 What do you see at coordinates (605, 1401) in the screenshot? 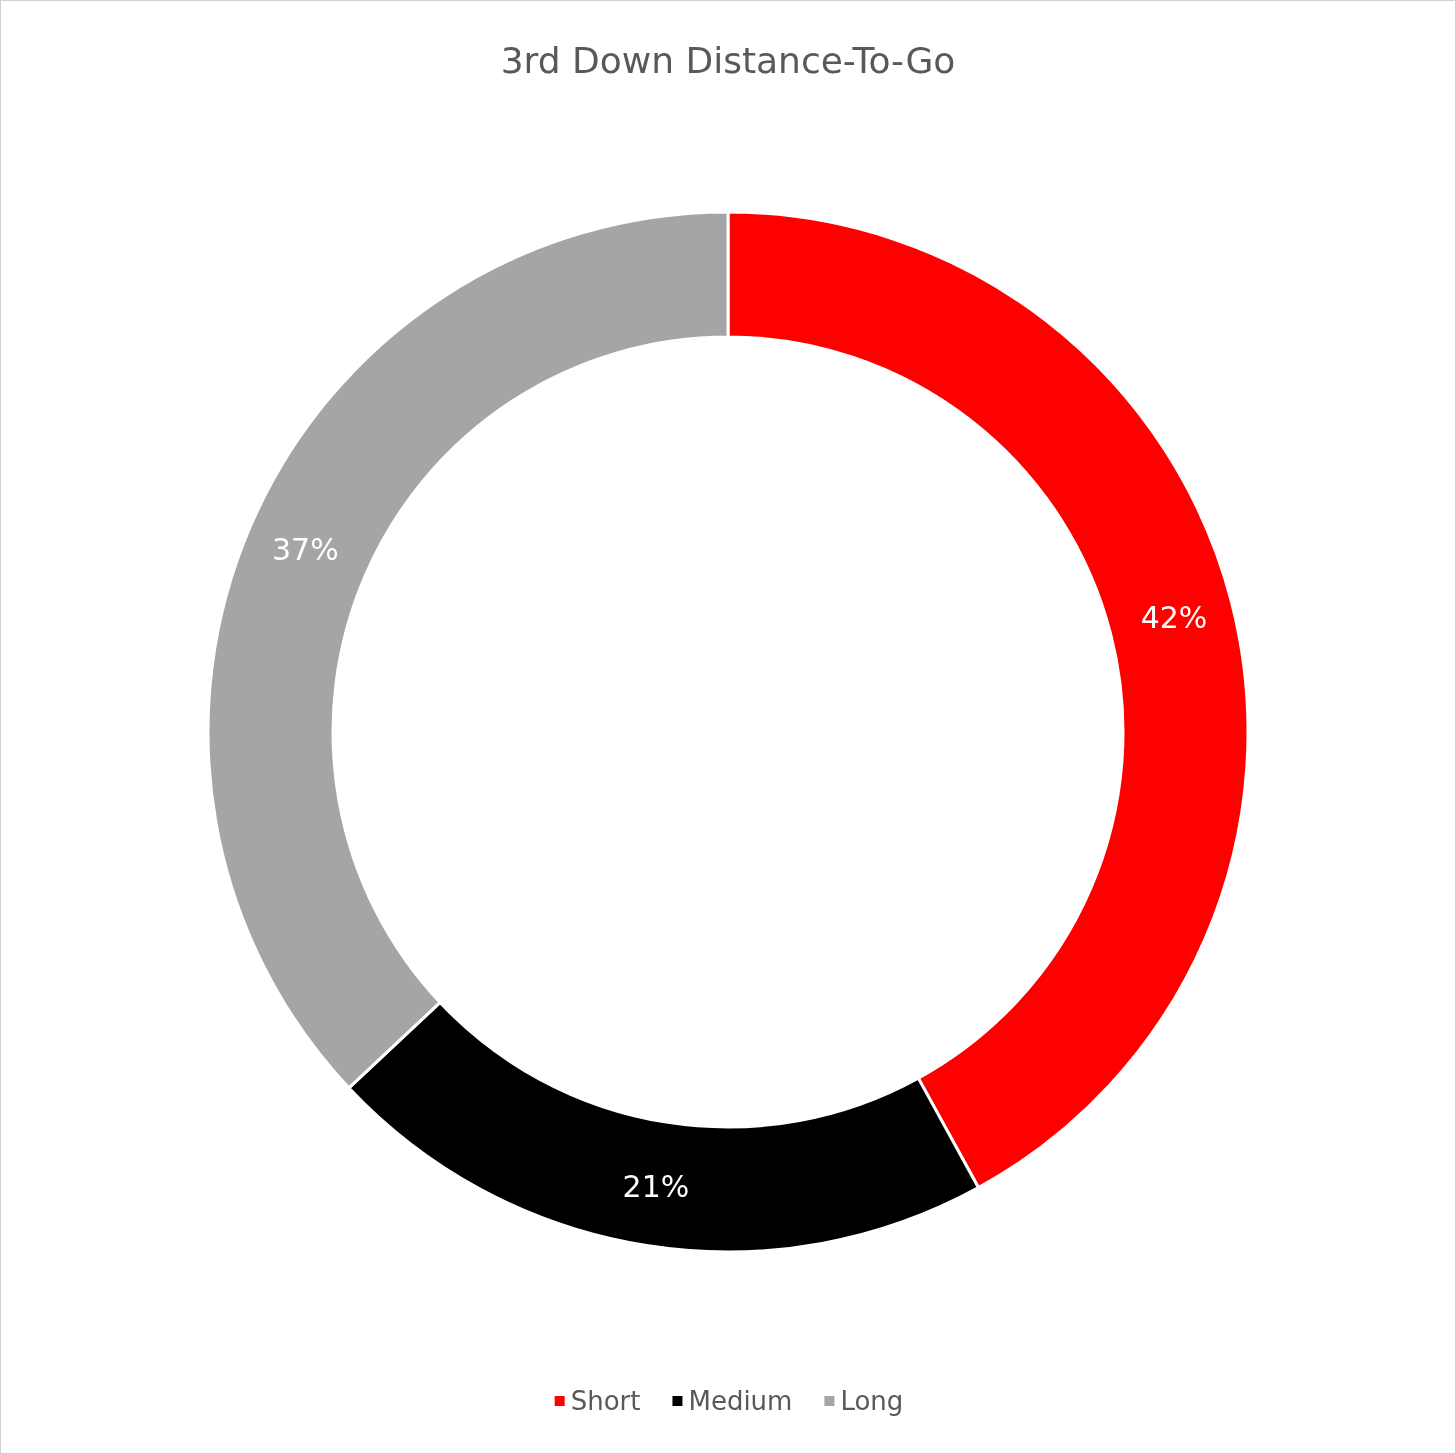
I see `legend-label: Short` at bounding box center [605, 1401].